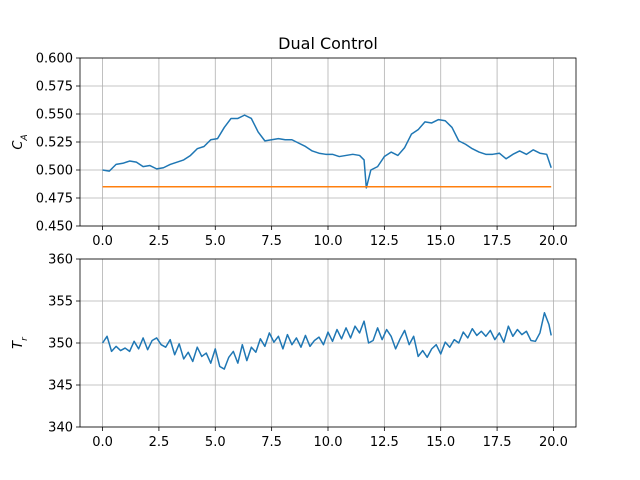 This screenshot has height=480, width=640. What do you see at coordinates (60, 302) in the screenshot?
I see `y-tick-label: 355` at bounding box center [60, 302].